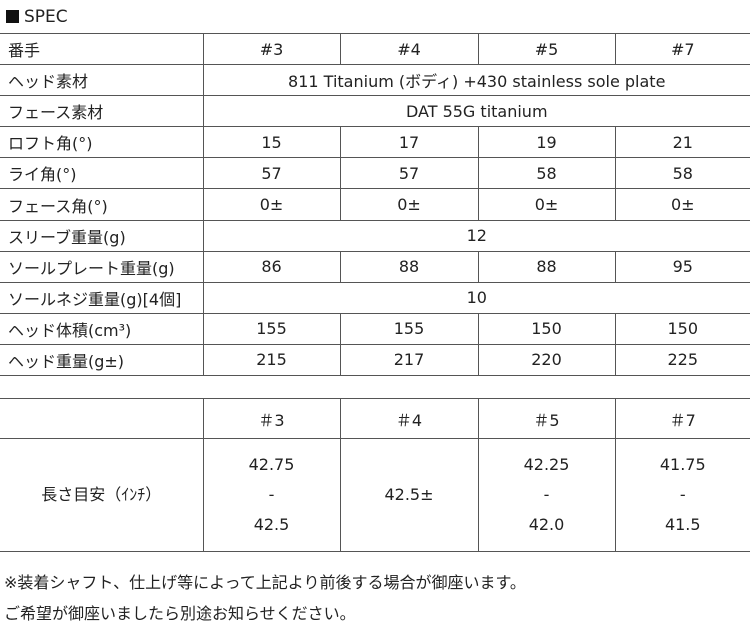 The height and width of the screenshot is (641, 750). What do you see at coordinates (265, 582) in the screenshot?
I see `note-line-1: ※装着シャフト、仕上げ等によって上記より前後する場合が御座います。` at bounding box center [265, 582].